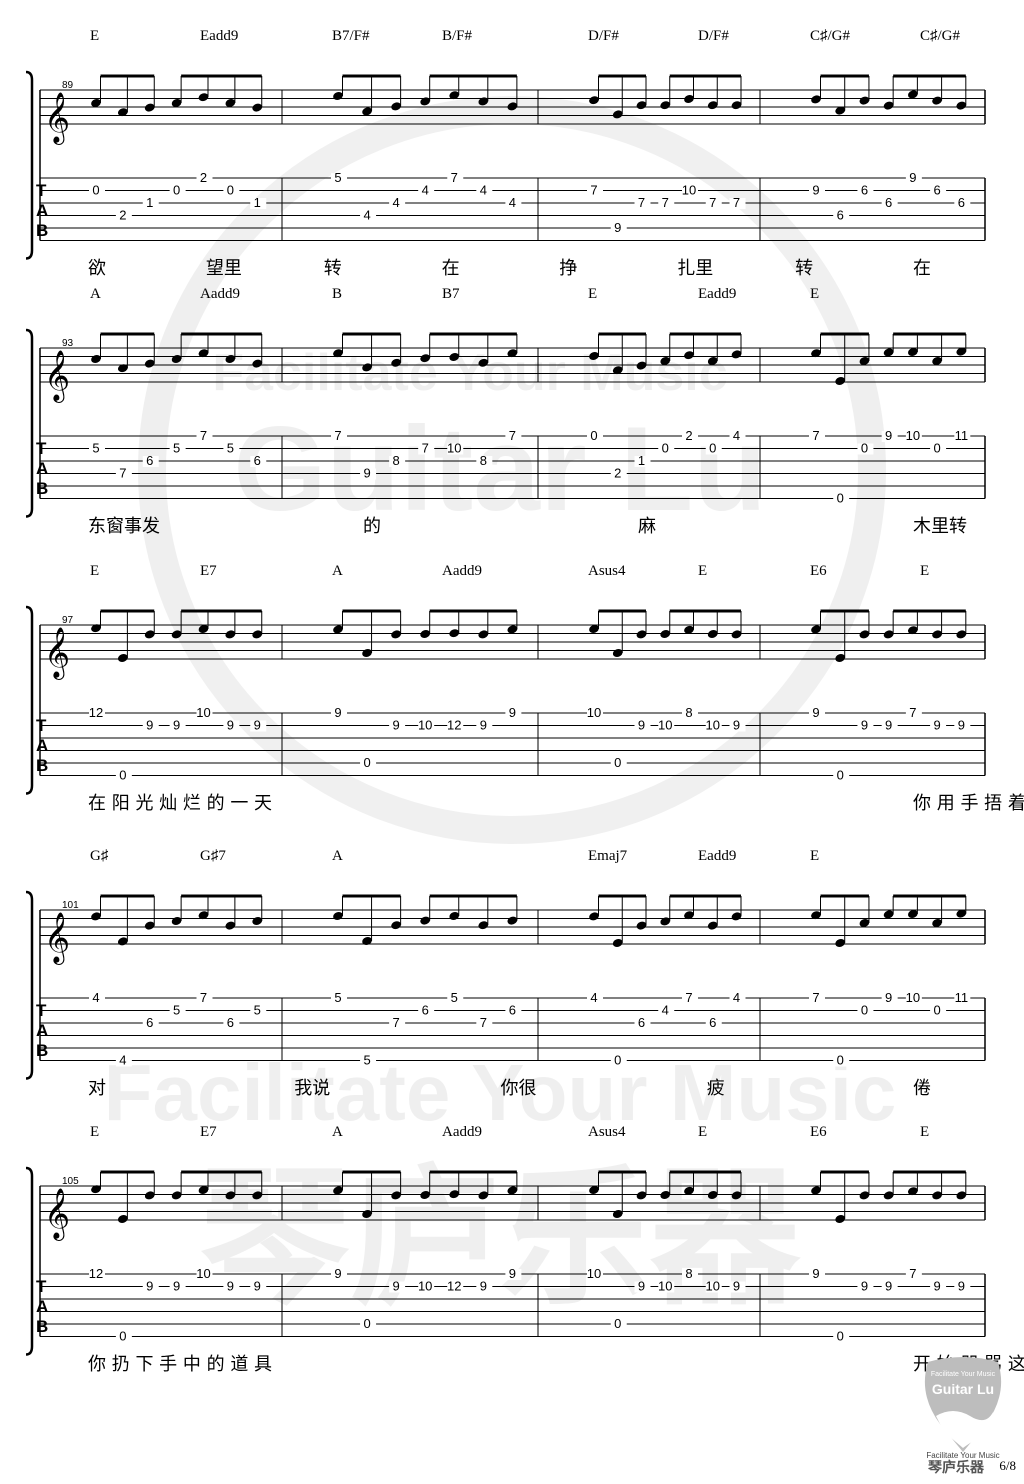  What do you see at coordinates (617, 473) in the screenshot?
I see `tab-fret-number: 2` at bounding box center [617, 473].